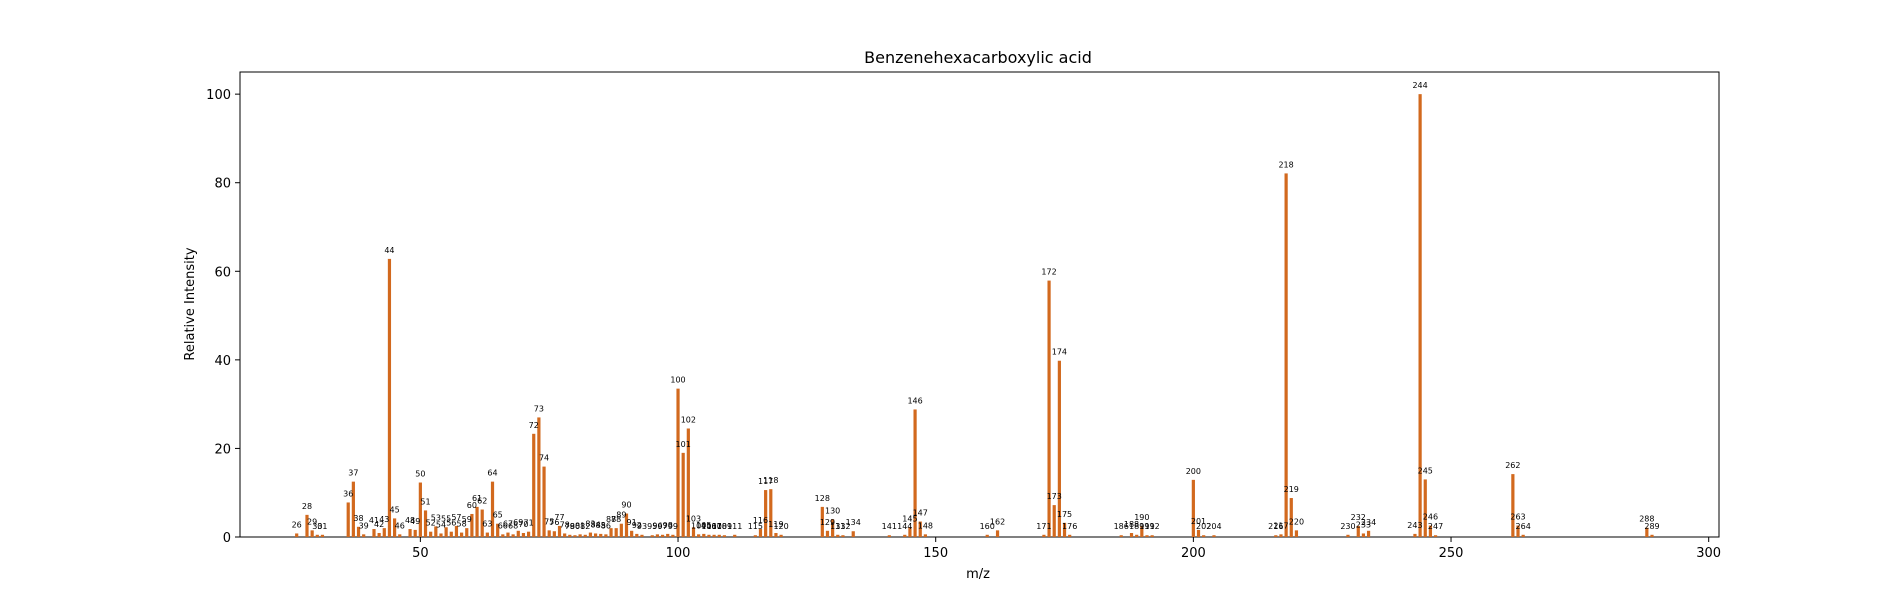 The image size is (1900, 600). I want to click on peak-label-mz-52: 52, so click(431, 523).